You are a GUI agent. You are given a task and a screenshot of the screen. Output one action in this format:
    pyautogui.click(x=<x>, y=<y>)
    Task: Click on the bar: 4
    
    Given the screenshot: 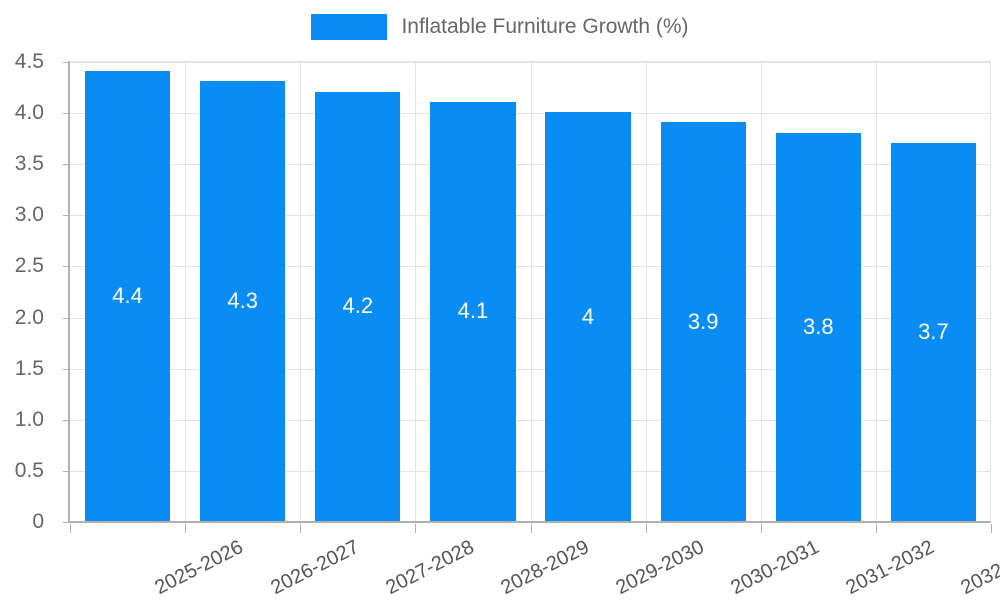 What is the action you would take?
    pyautogui.click(x=588, y=316)
    